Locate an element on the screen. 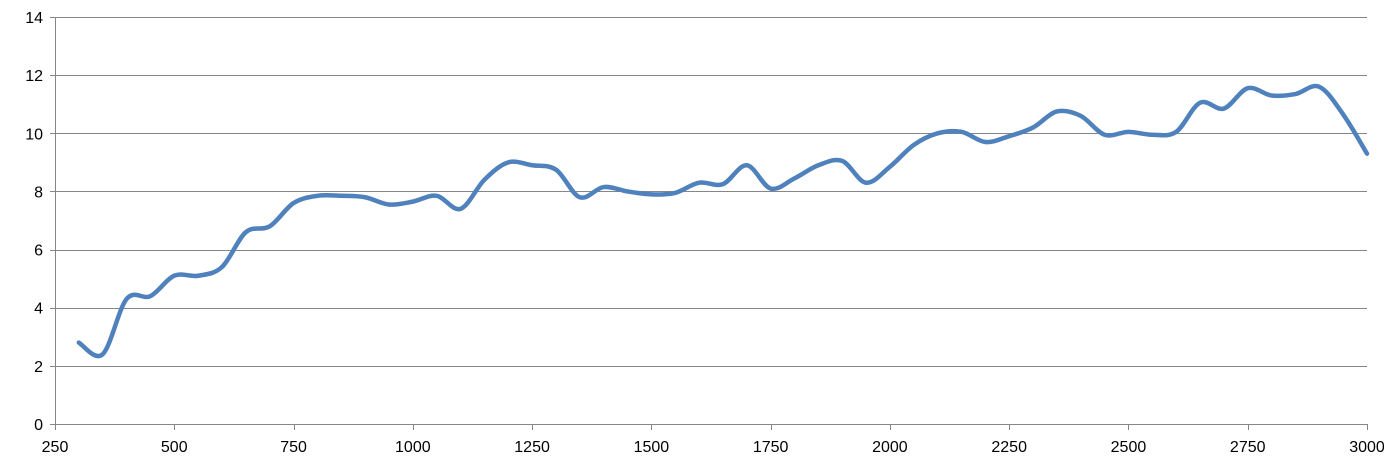 This screenshot has width=1384, height=468. x-tick-label: 1000 is located at coordinates (413, 447).